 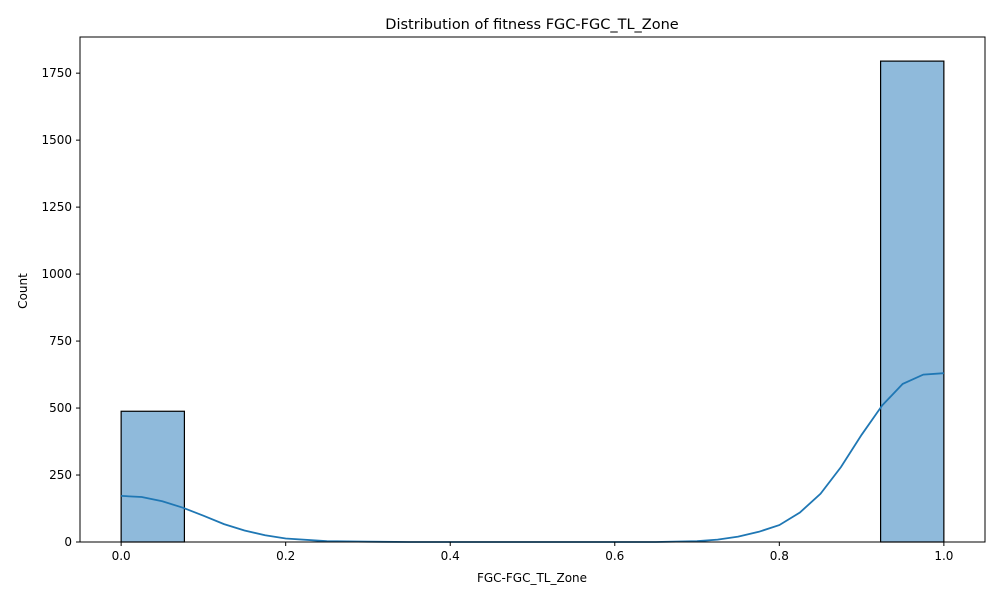 I want to click on y-tick-label: 1500, so click(x=56, y=140).